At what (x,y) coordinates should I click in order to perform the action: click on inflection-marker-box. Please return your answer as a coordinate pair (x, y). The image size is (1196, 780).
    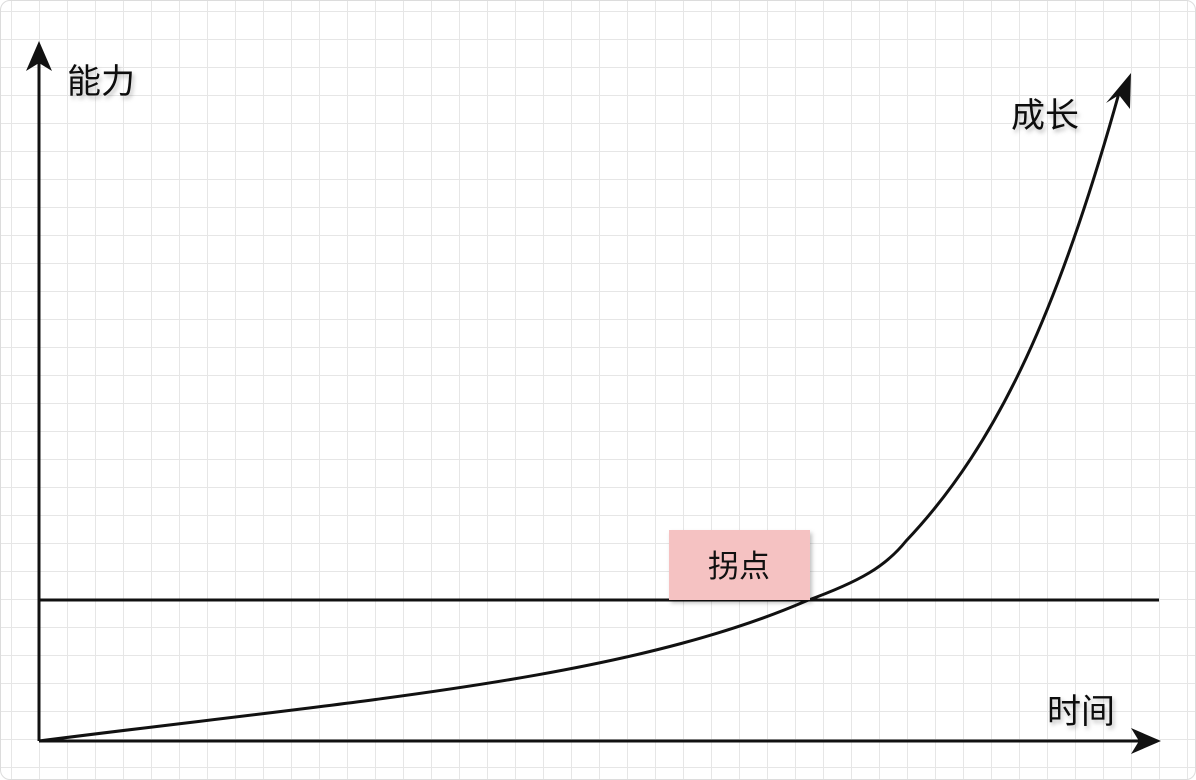
    Looking at the image, I should click on (739, 565).